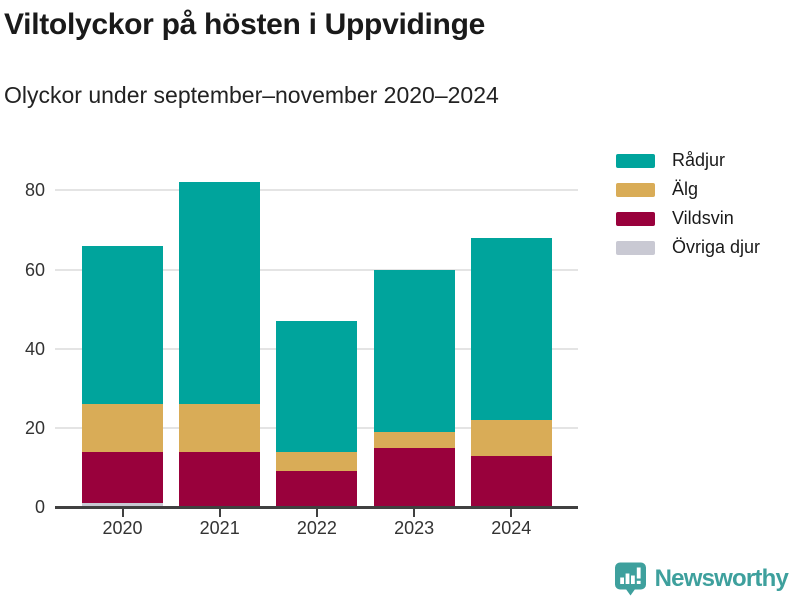 This screenshot has height=600, width=800. I want to click on x-tick-2022, so click(316, 512).